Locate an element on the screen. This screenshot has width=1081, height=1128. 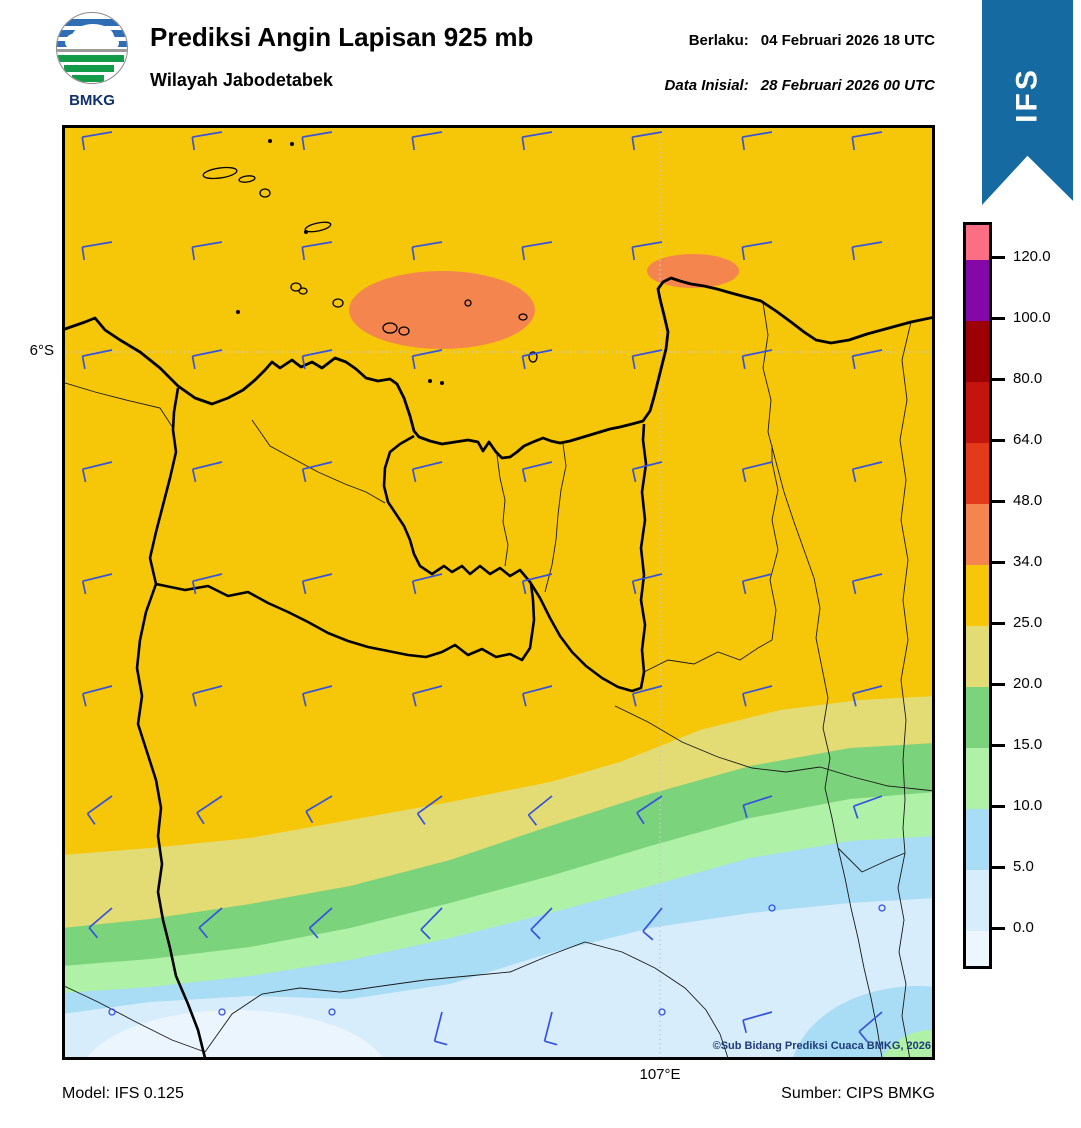
bmkg-logo: BMKG is located at coordinates (92, 60).